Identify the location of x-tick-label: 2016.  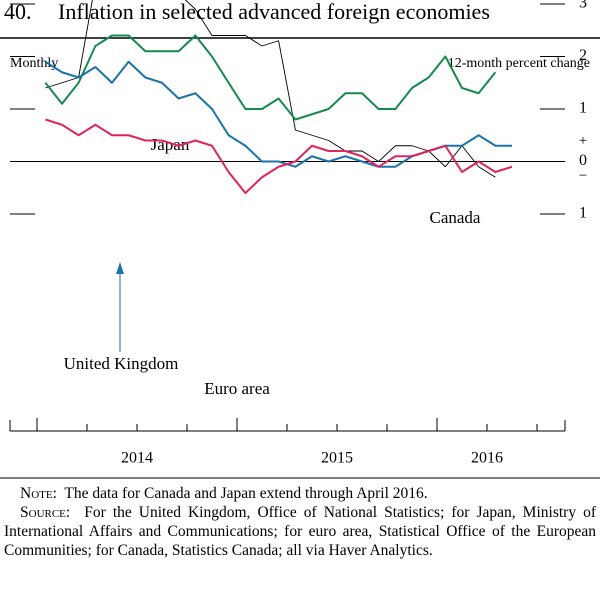
(487, 458).